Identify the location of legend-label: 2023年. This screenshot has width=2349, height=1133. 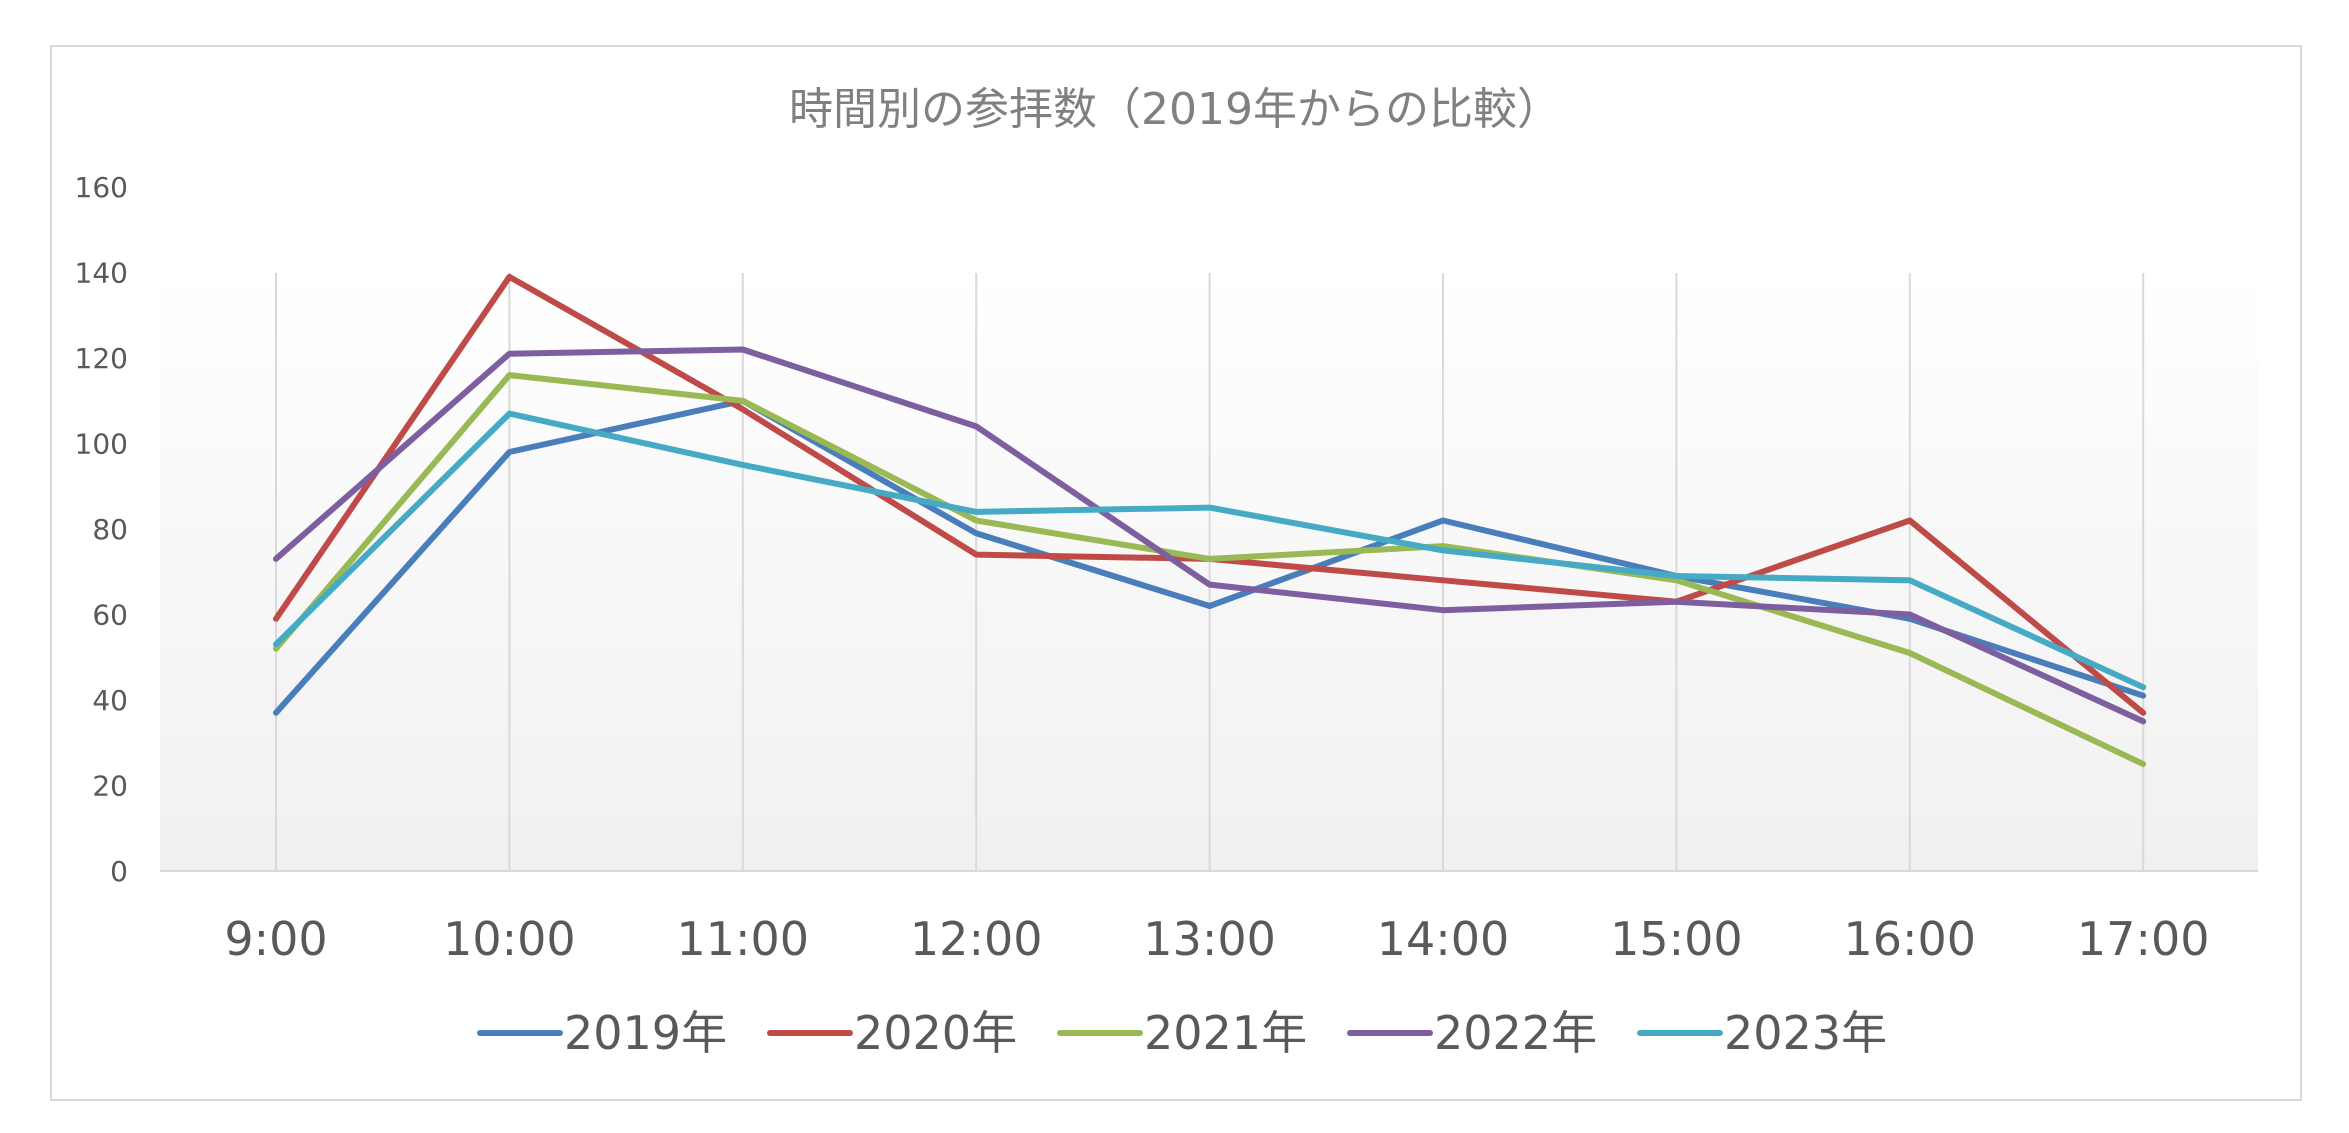
(1805, 1033).